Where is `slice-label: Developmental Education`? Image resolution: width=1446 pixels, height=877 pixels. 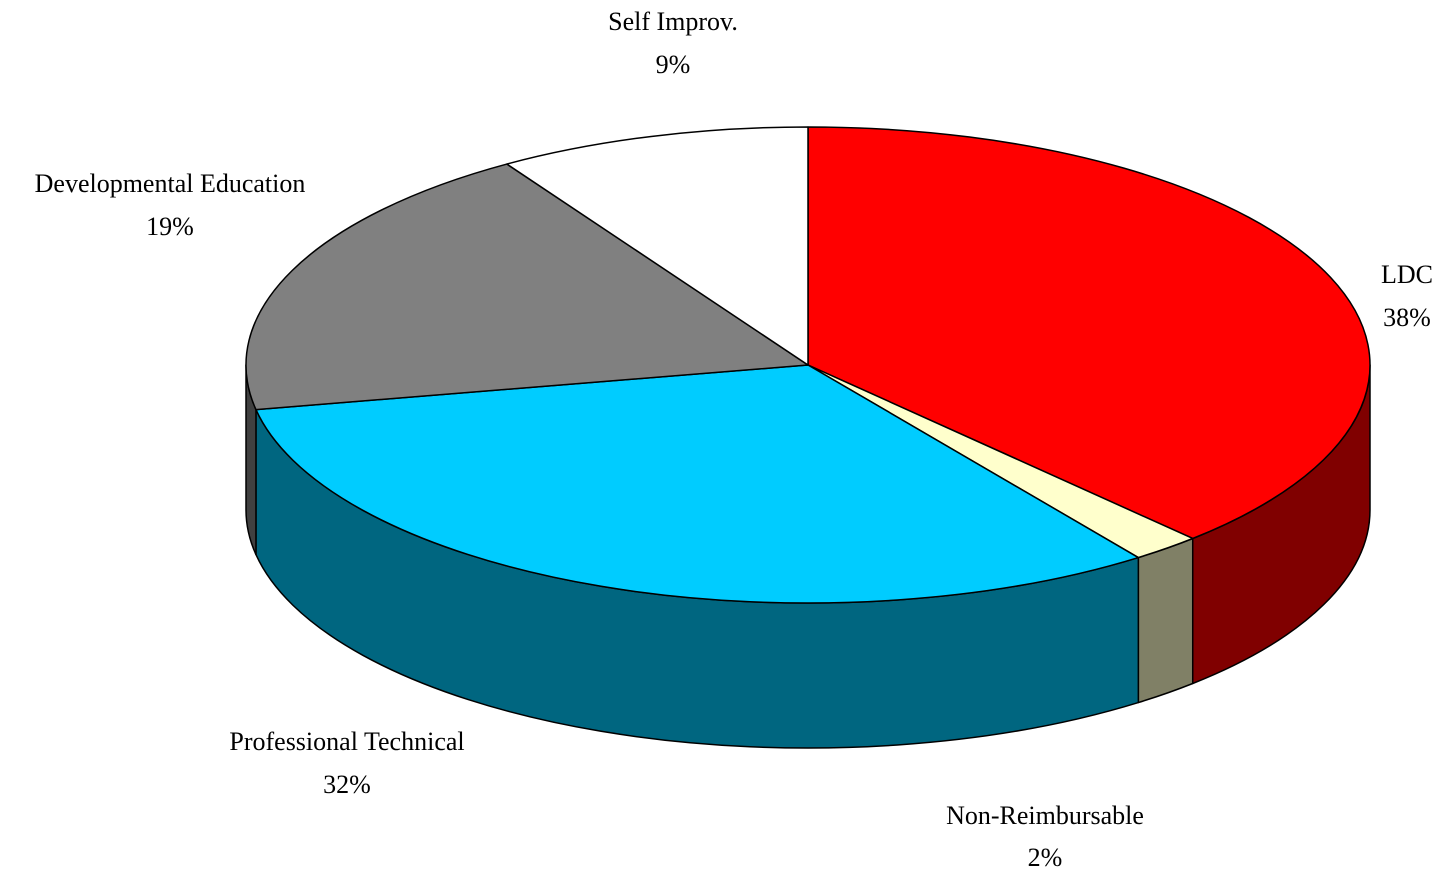
slice-label: Developmental Education is located at coordinates (170, 183).